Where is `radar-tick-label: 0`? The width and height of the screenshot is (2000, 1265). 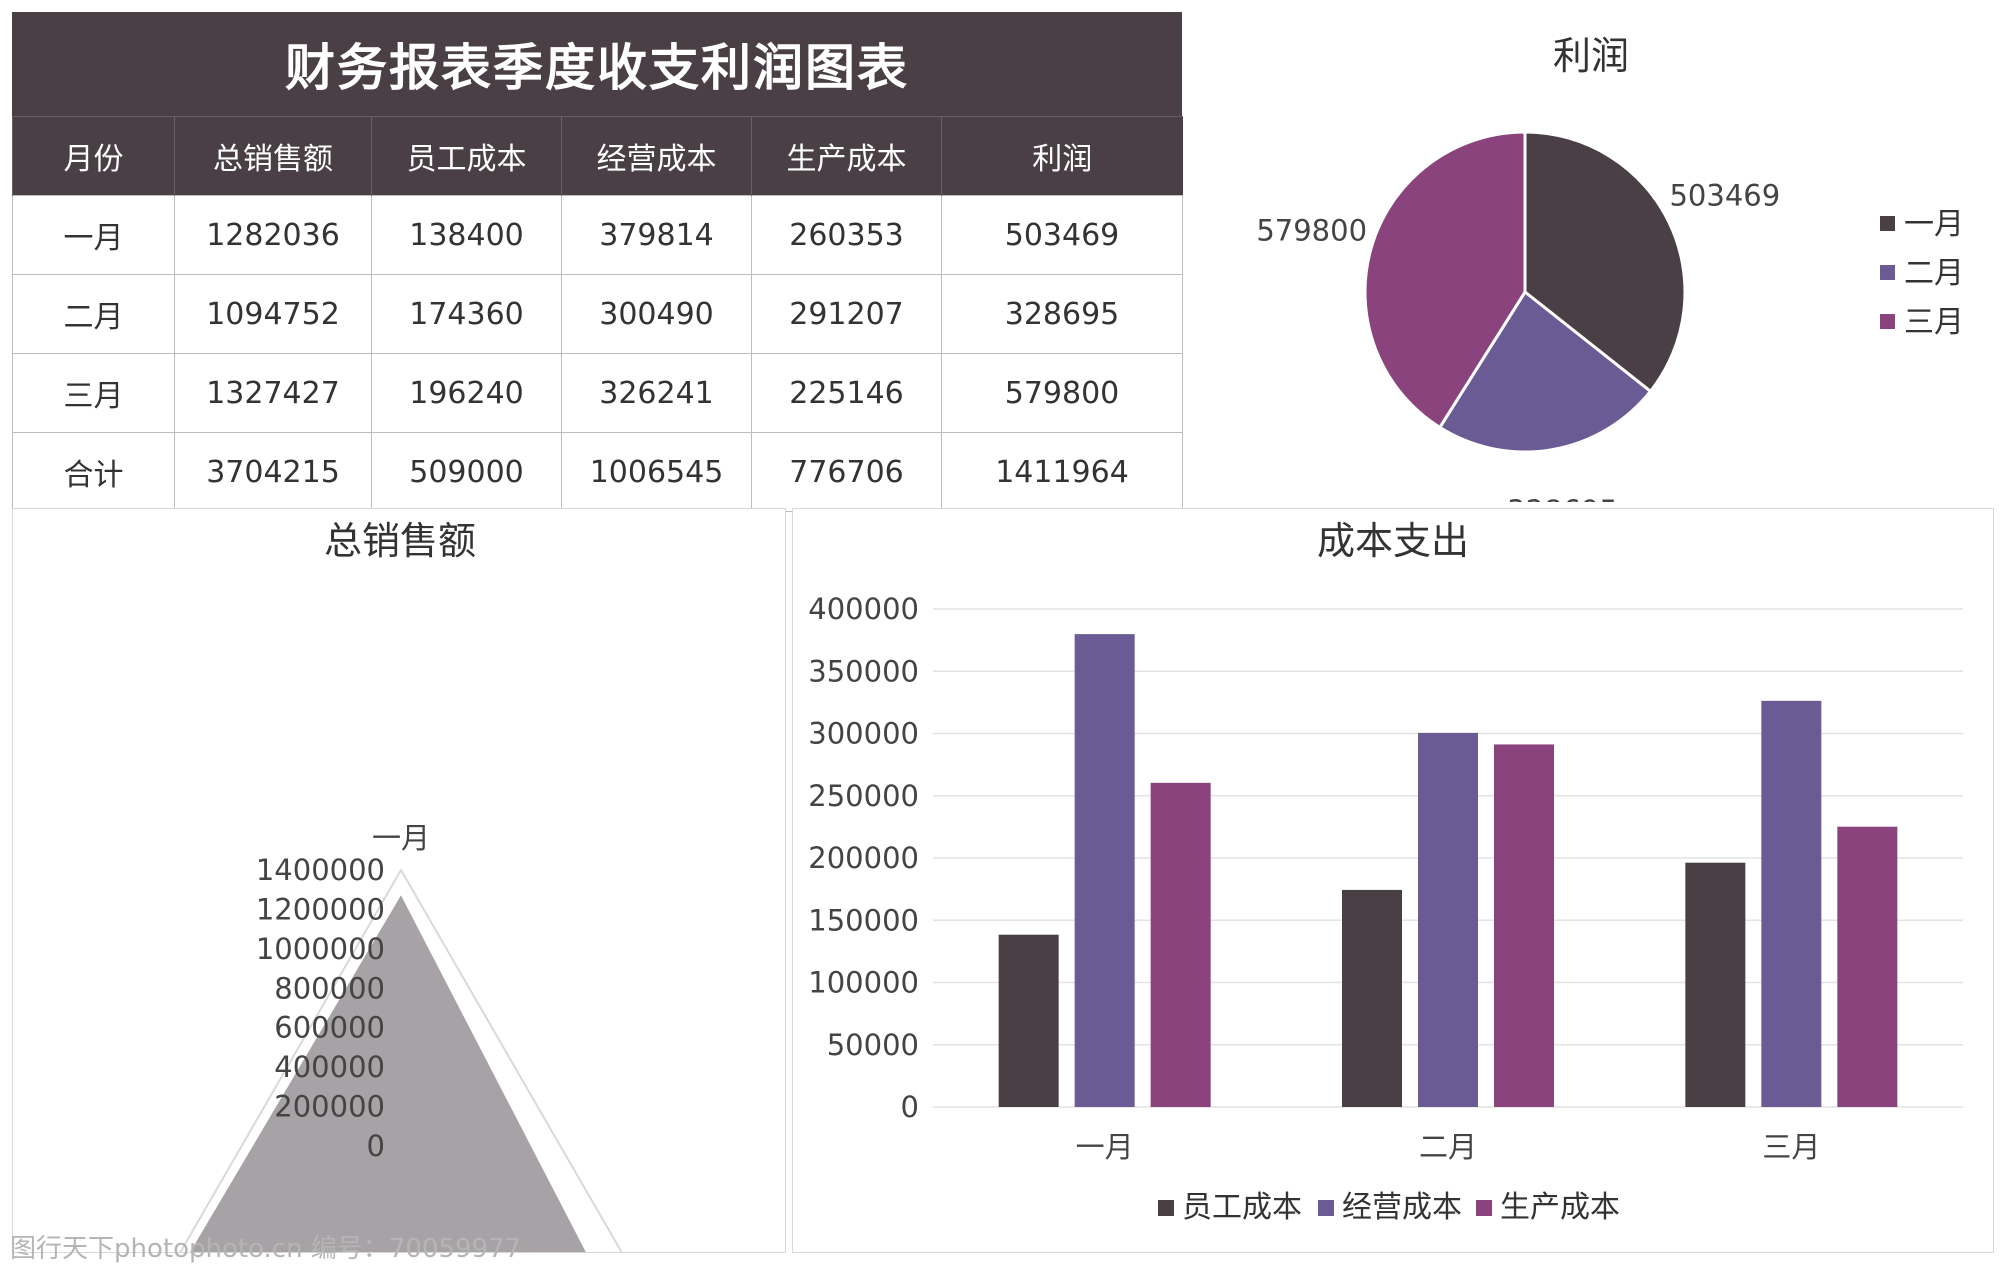
radar-tick-label: 0 is located at coordinates (376, 1146).